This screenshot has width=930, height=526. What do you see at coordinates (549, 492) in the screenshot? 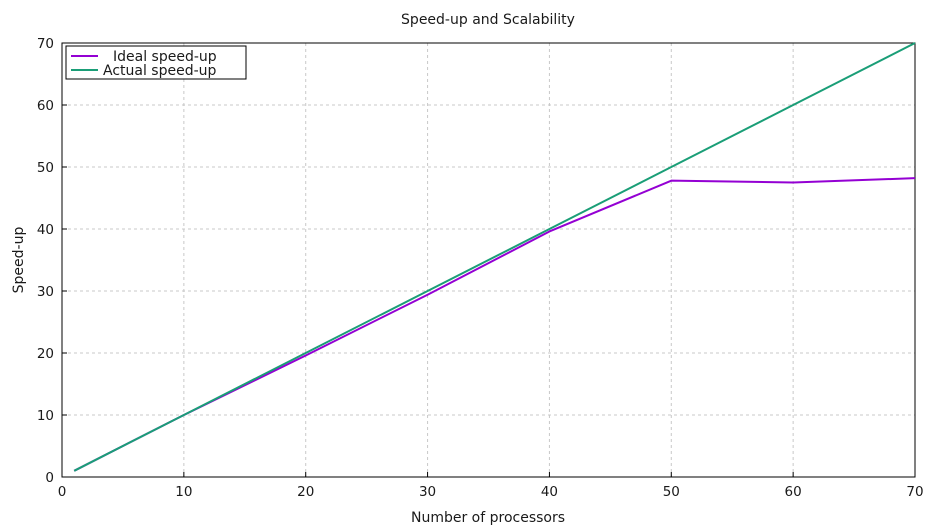
I see `x-tick-label: 40` at bounding box center [549, 492].